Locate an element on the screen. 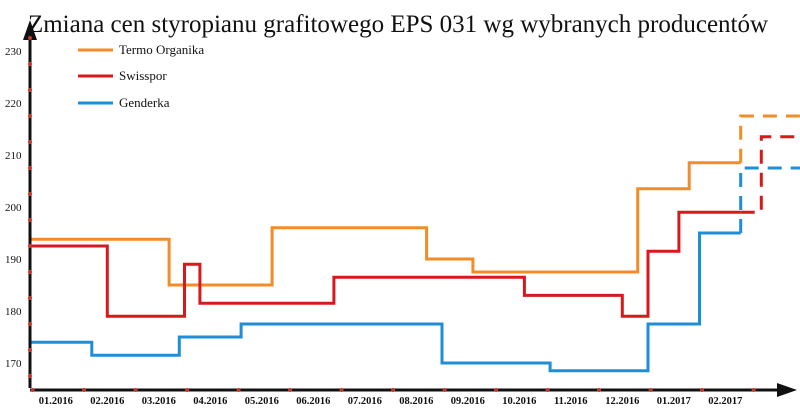 The image size is (800, 413). x-tick-label: 09.2016 is located at coordinates (468, 401).